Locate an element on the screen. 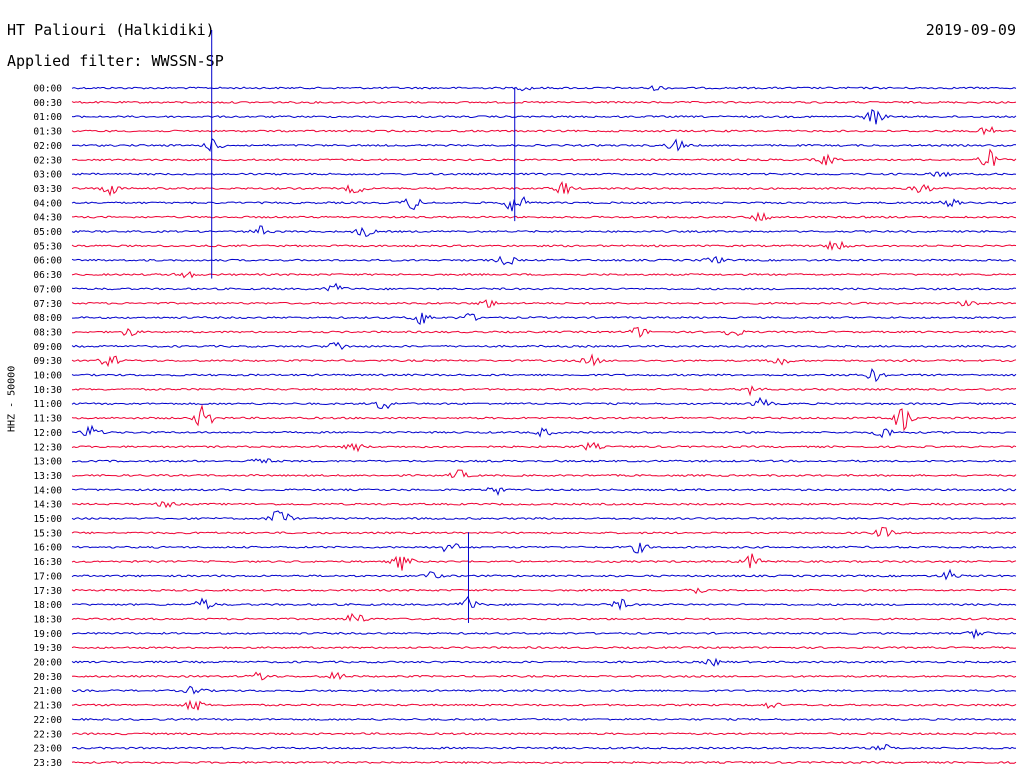  trace-label: 06:30 is located at coordinates (47, 275).